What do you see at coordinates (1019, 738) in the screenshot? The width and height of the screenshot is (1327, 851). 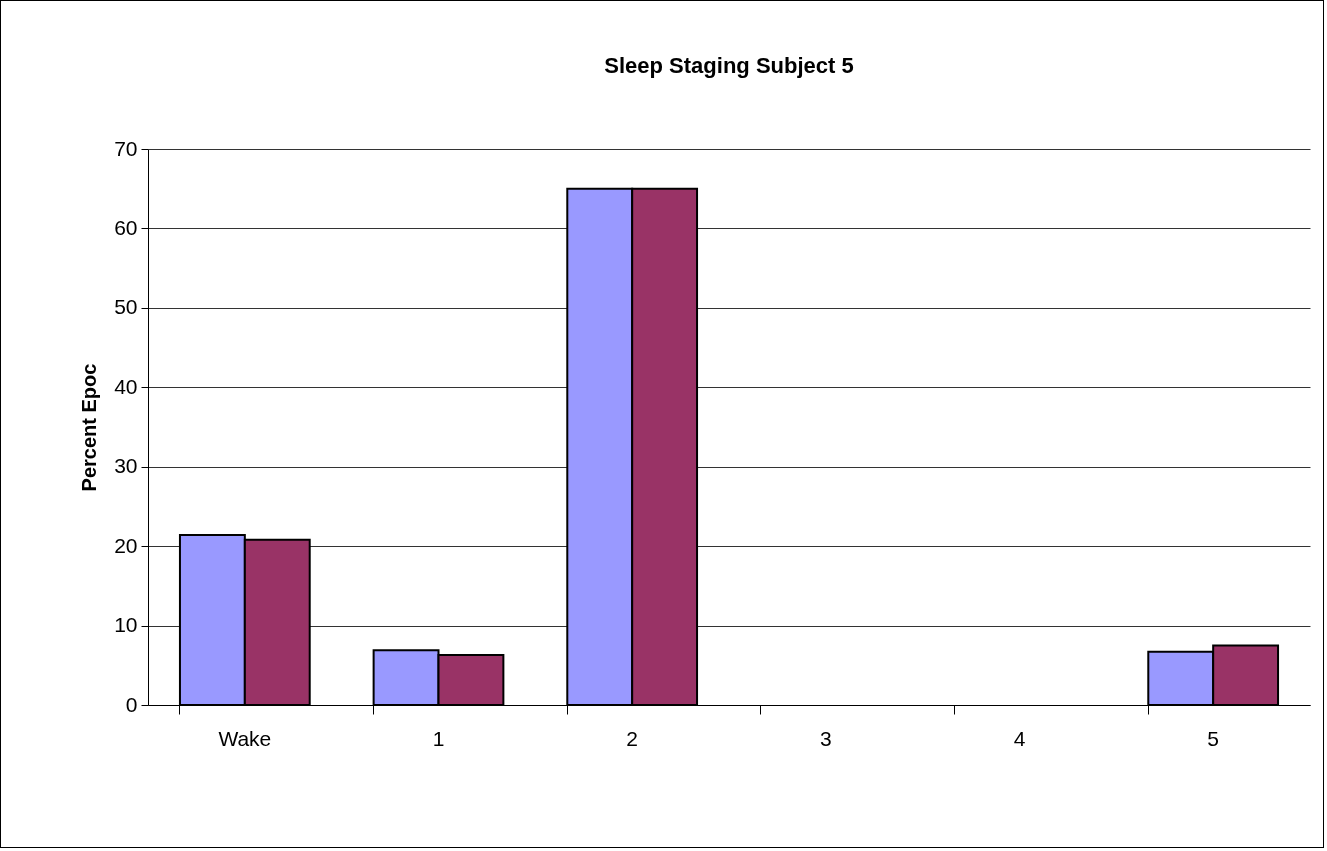 I see `x-tick-label: 4` at bounding box center [1019, 738].